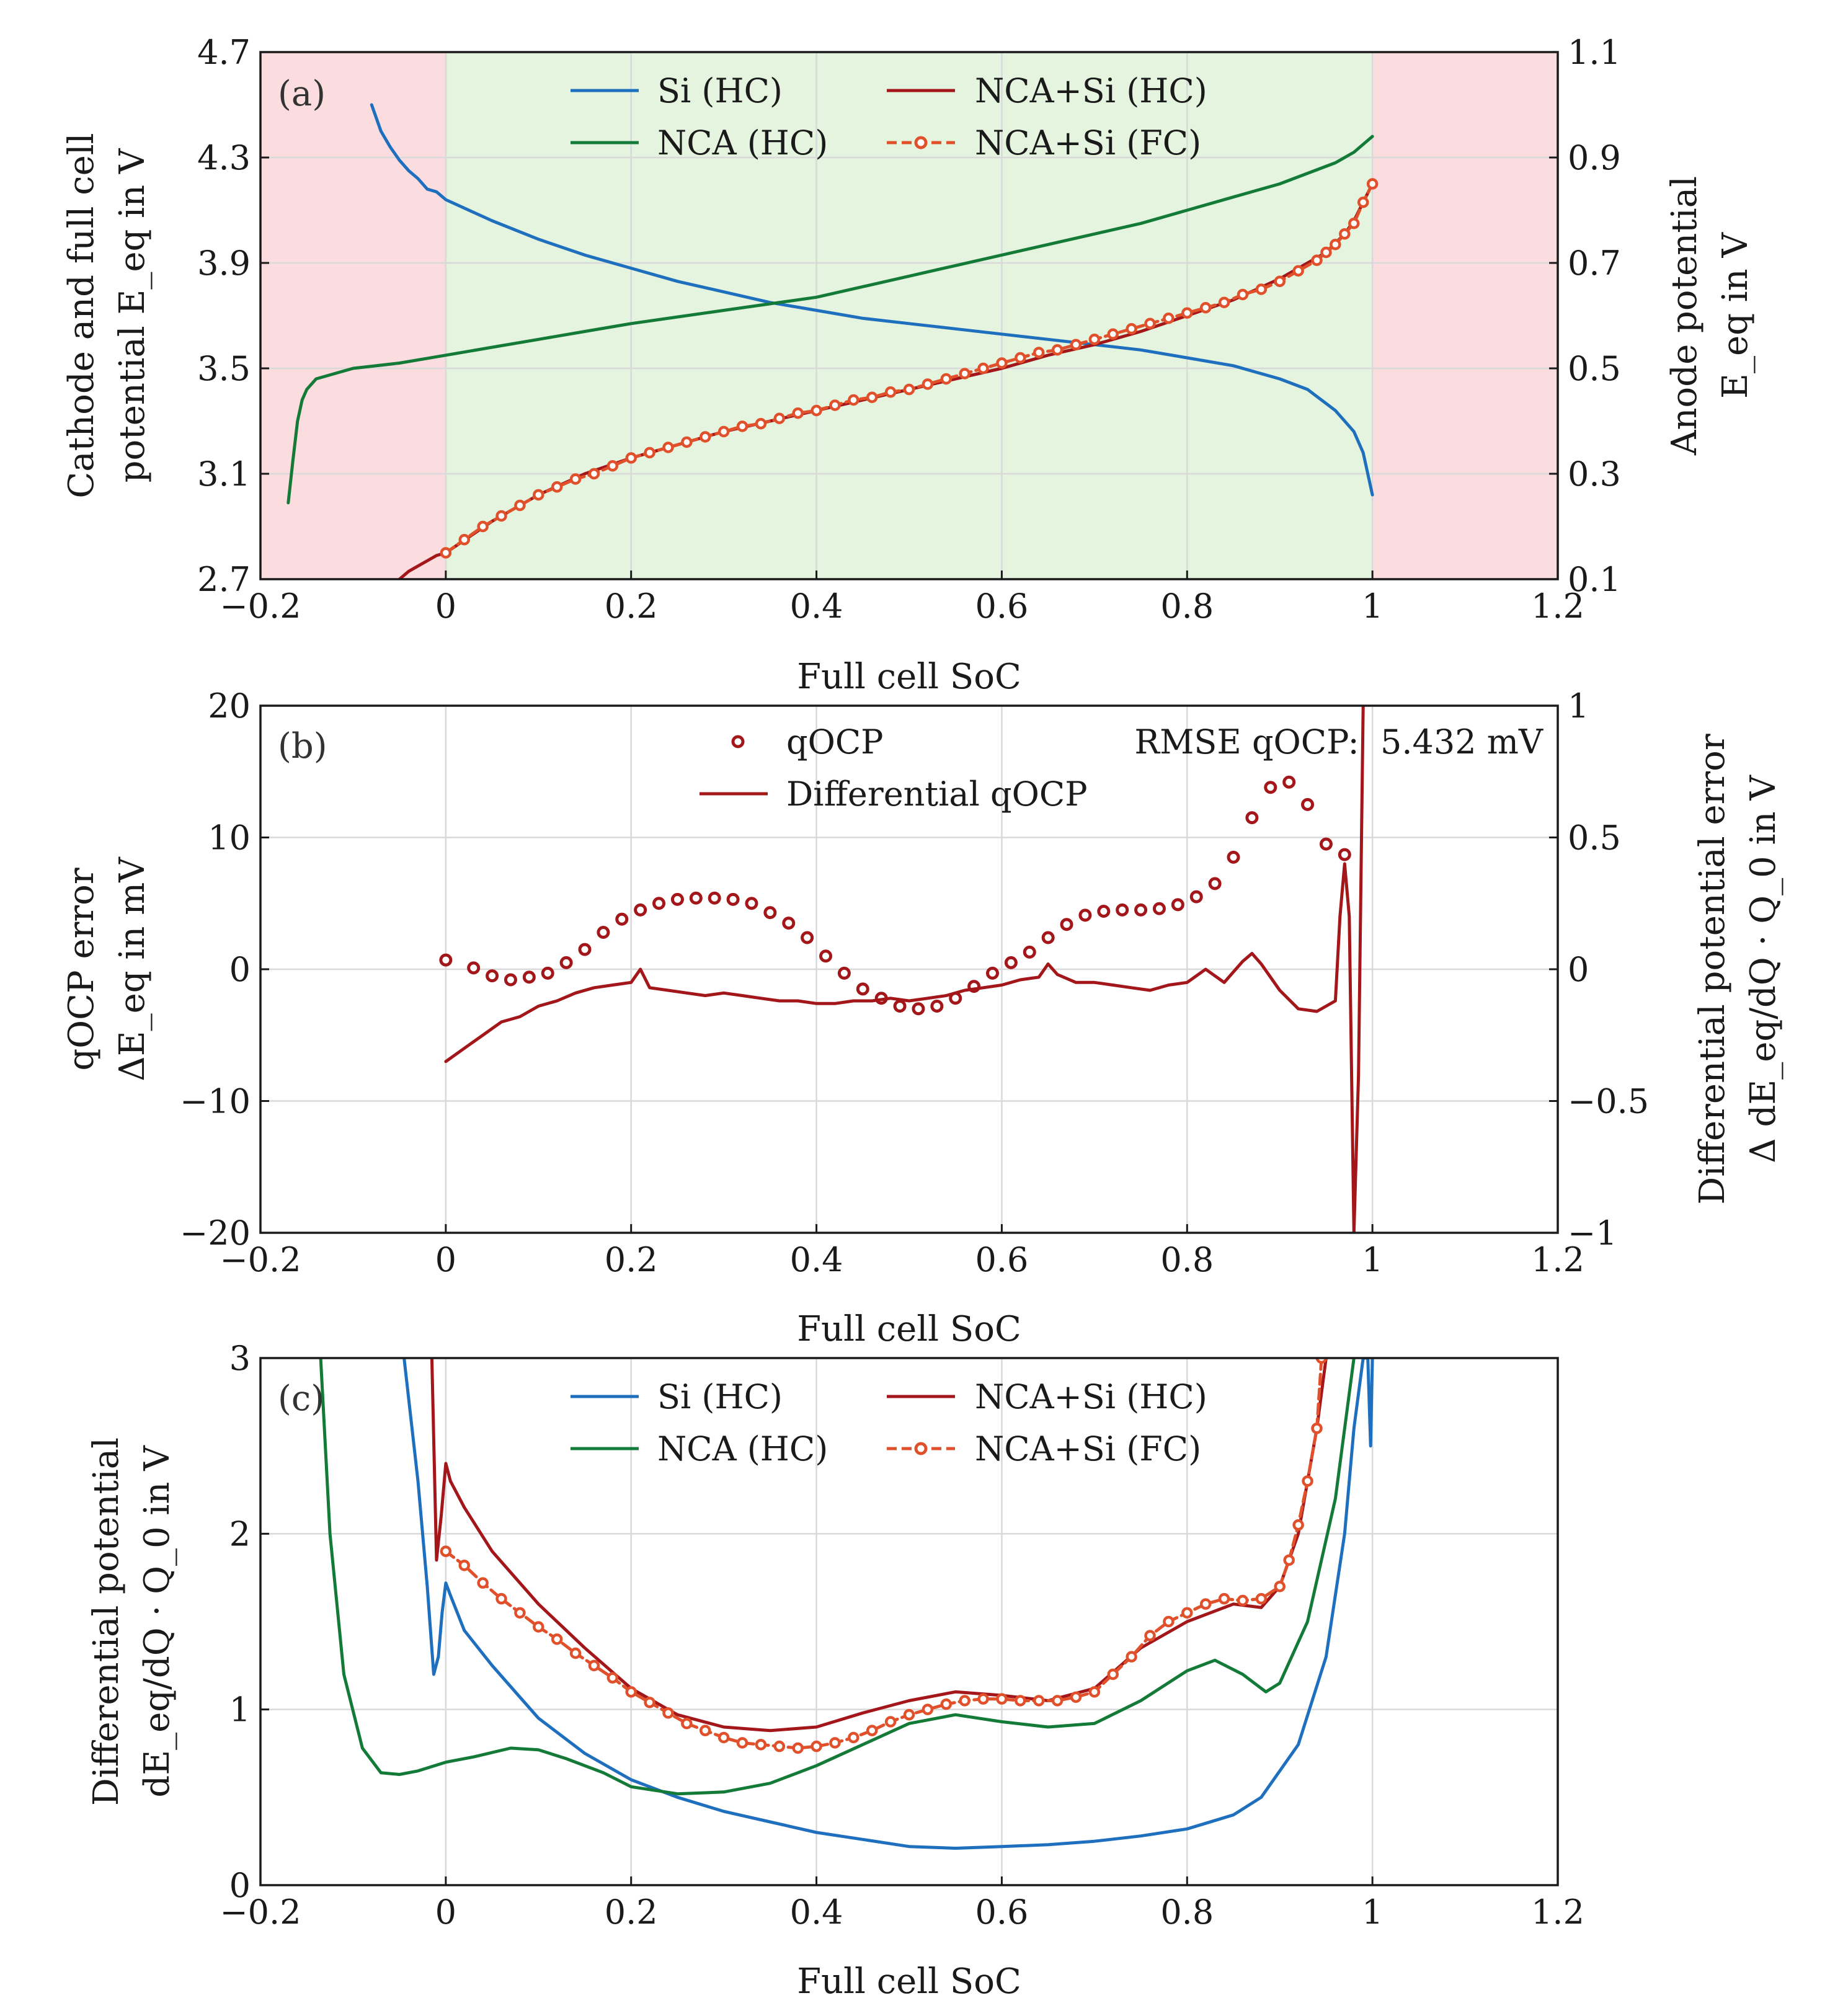 The width and height of the screenshot is (1830, 2016). What do you see at coordinates (743, 1448) in the screenshot?
I see `legend-label-nca-c: NCA (HC)` at bounding box center [743, 1448].